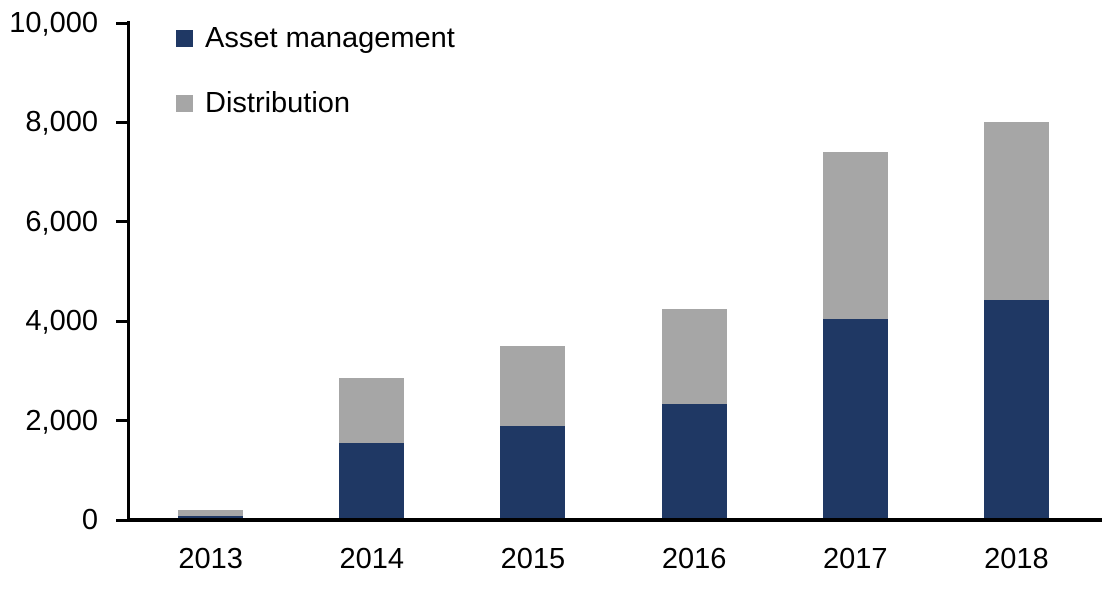  Describe the element at coordinates (330, 38) in the screenshot. I see `legend-label: Asset management` at that location.